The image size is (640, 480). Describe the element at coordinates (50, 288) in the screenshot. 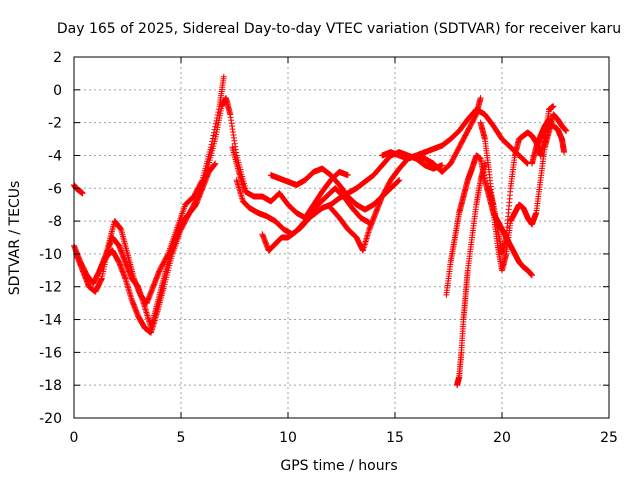

I see `y-tick-label: -12` at that location.